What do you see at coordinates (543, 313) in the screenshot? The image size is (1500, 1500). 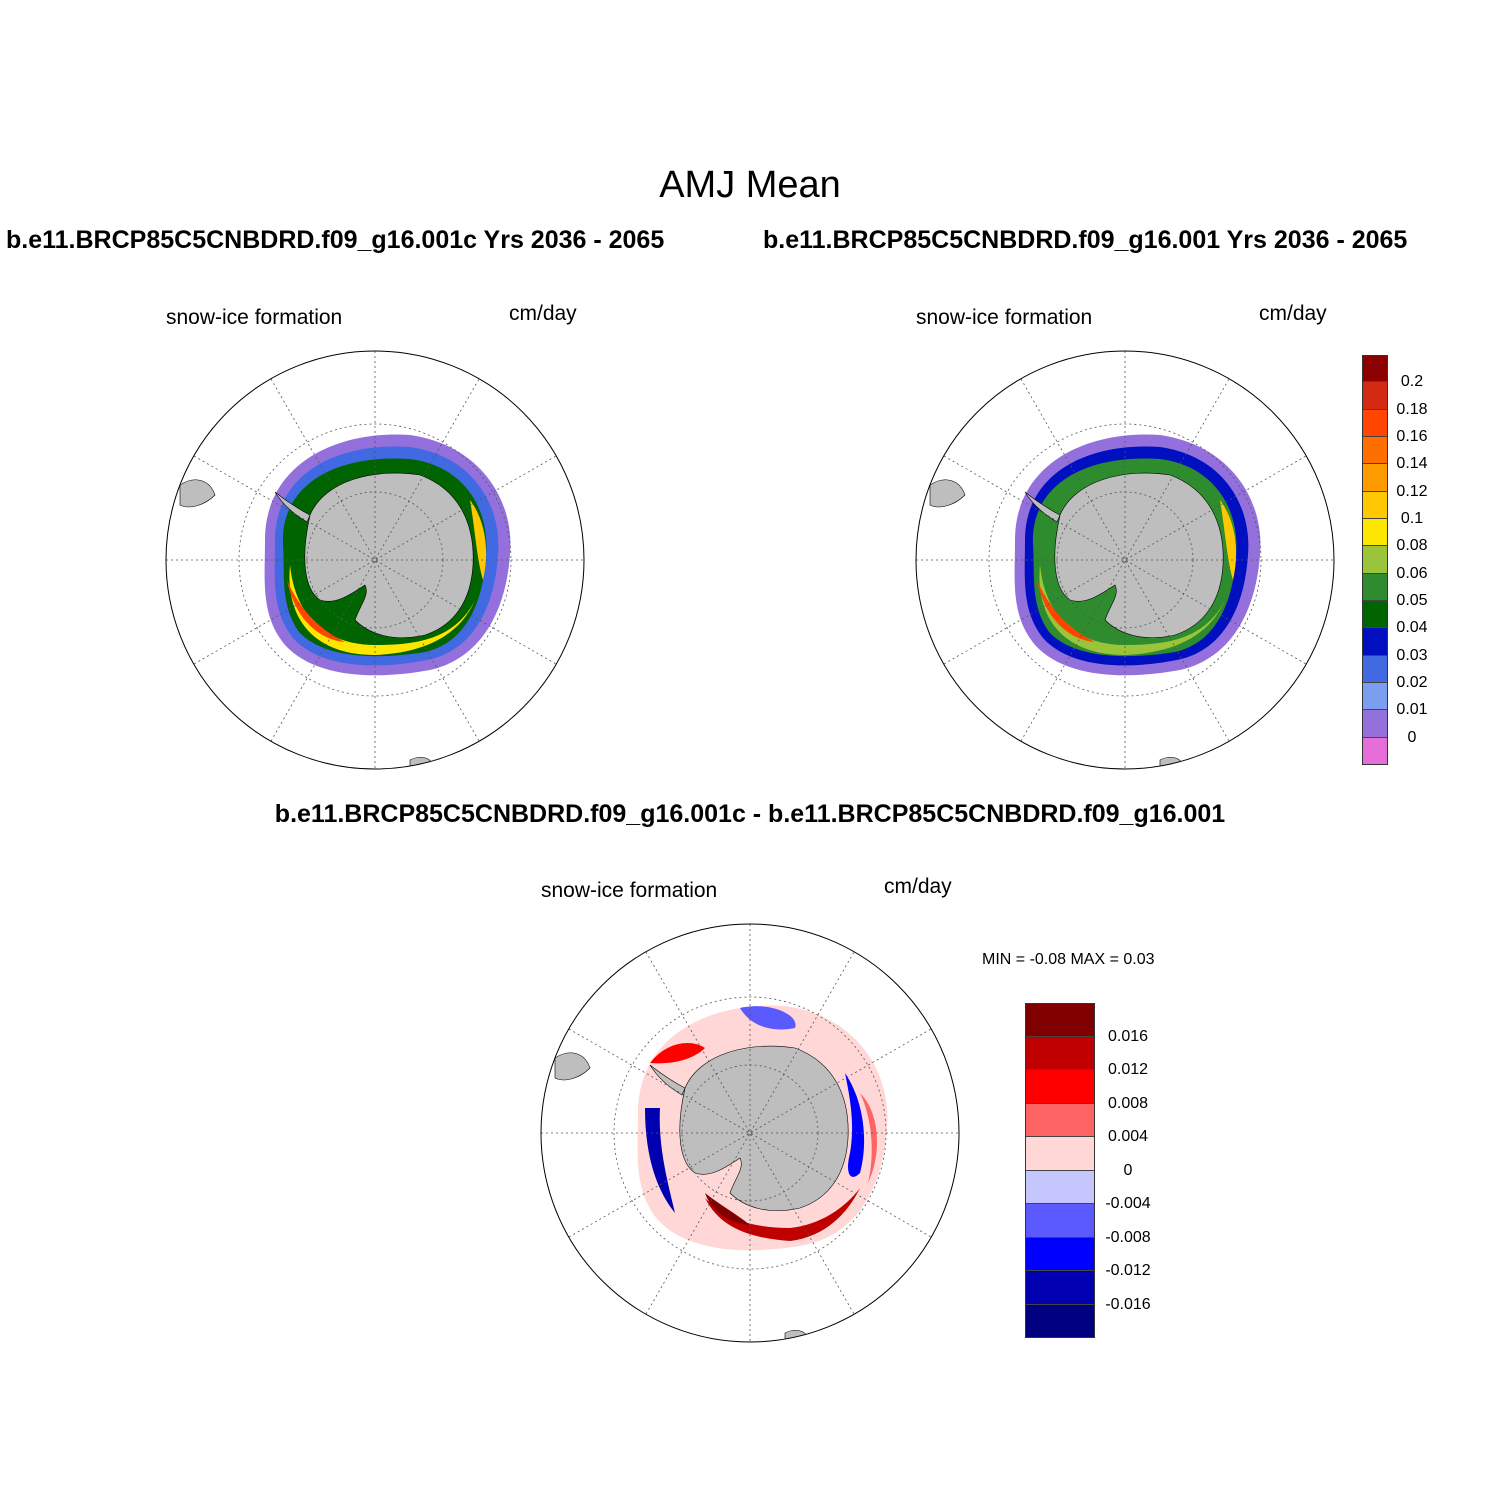 I see `panel1-units-label: cm/day` at bounding box center [543, 313].